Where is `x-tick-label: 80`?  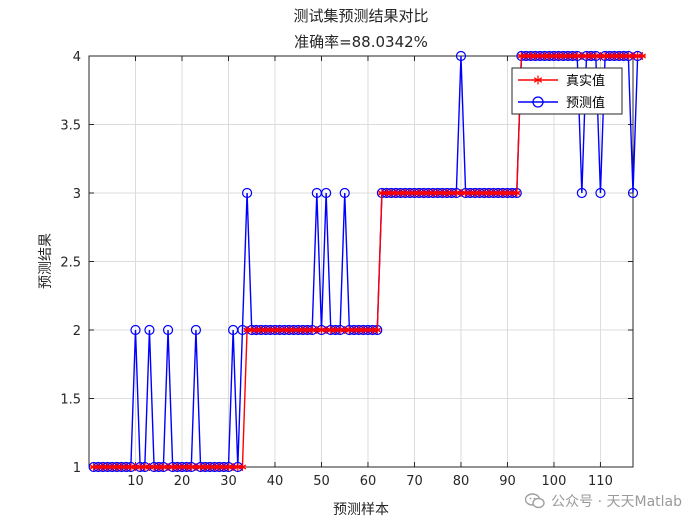
x-tick-label: 80 is located at coordinates (461, 481).